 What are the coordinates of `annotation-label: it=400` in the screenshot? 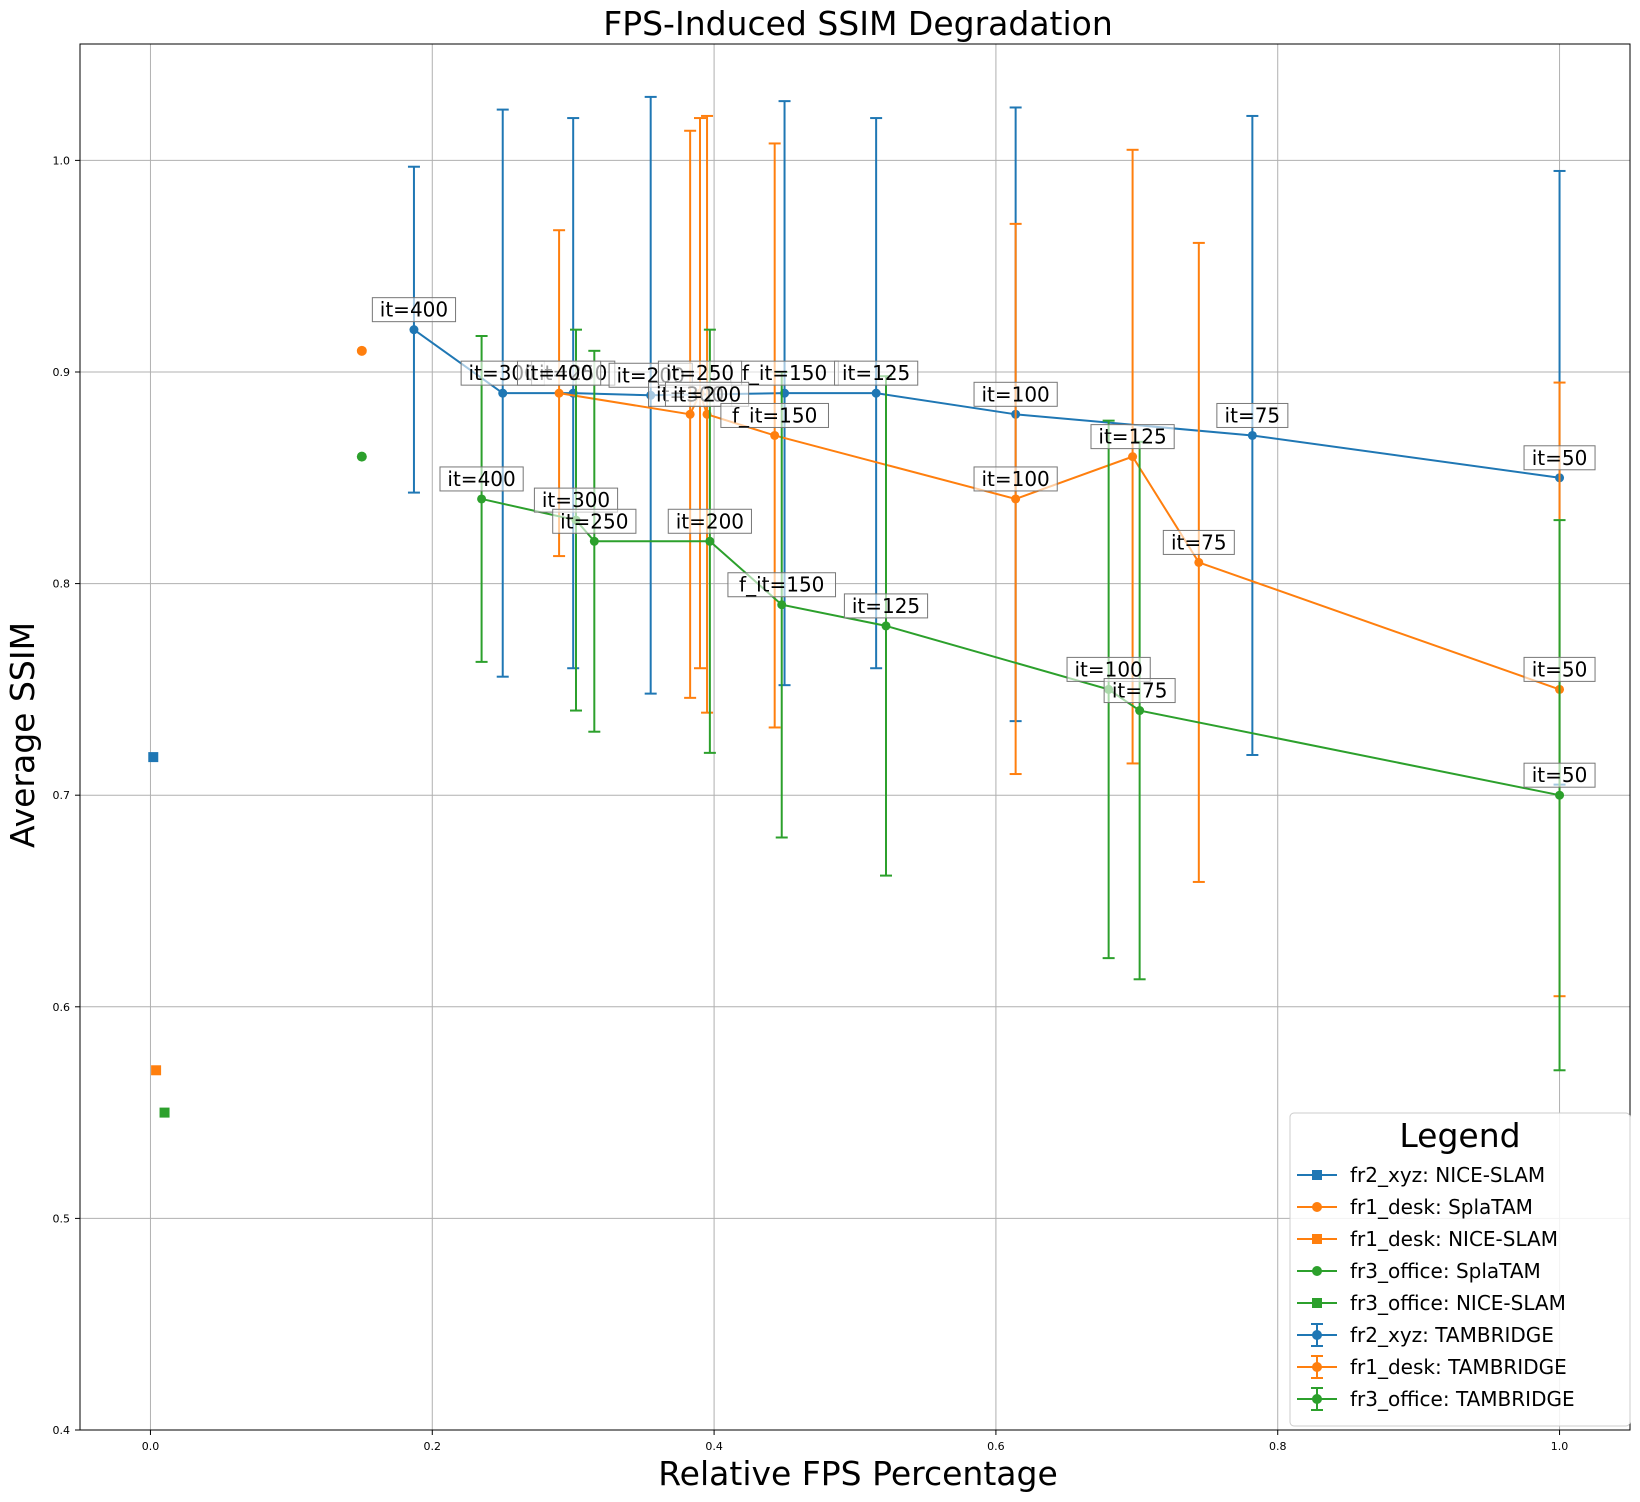 It's located at (414, 310).